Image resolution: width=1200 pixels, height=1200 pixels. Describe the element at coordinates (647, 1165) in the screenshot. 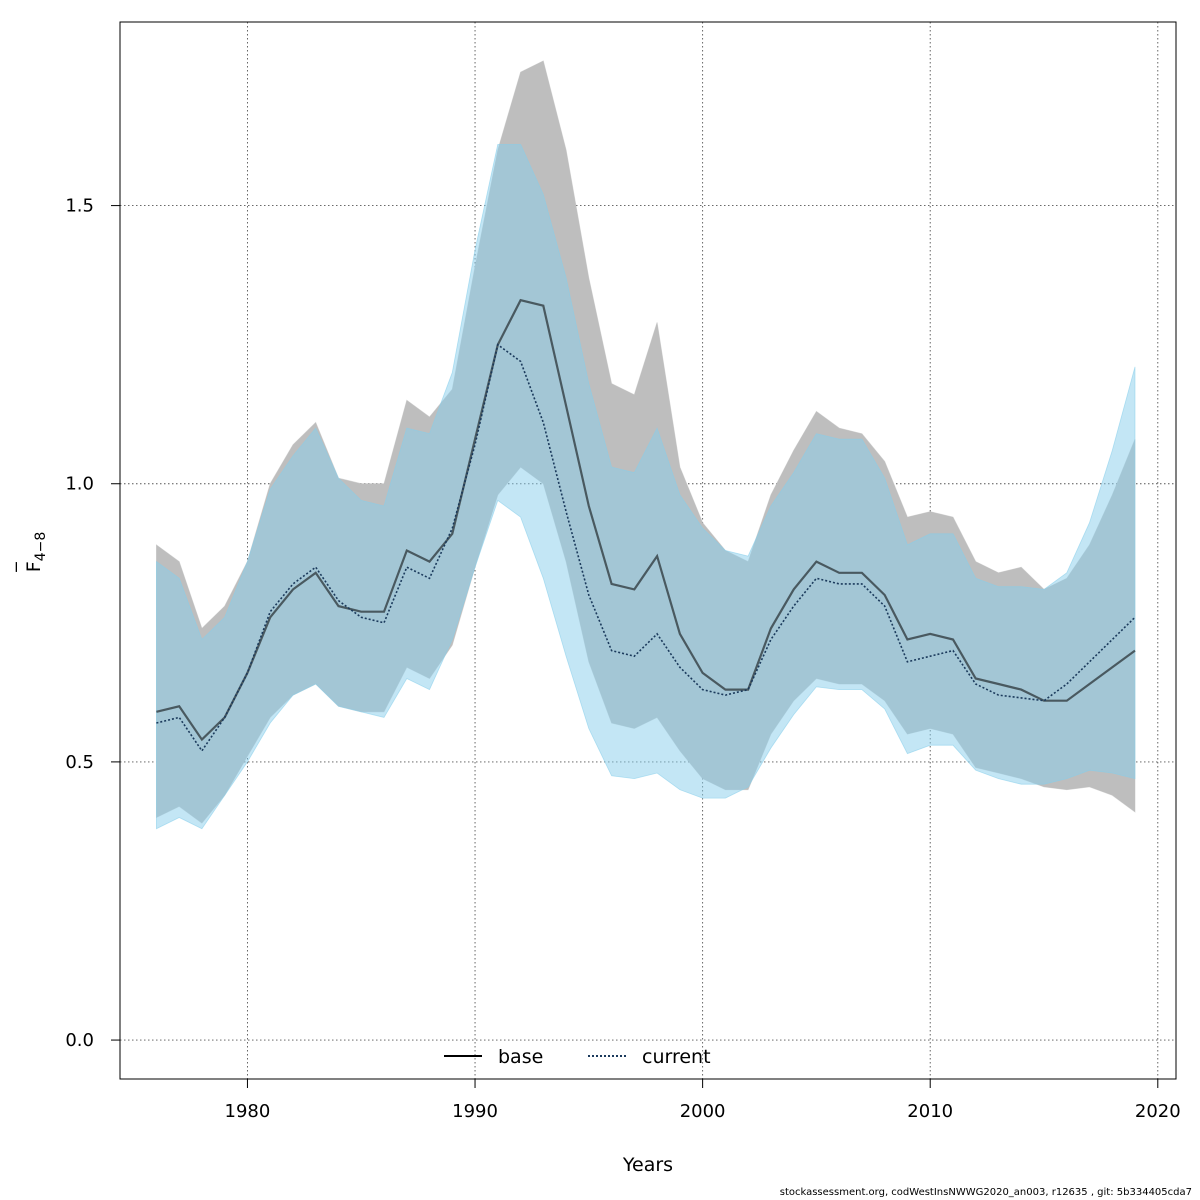

I see `x-axis-label: Years` at that location.